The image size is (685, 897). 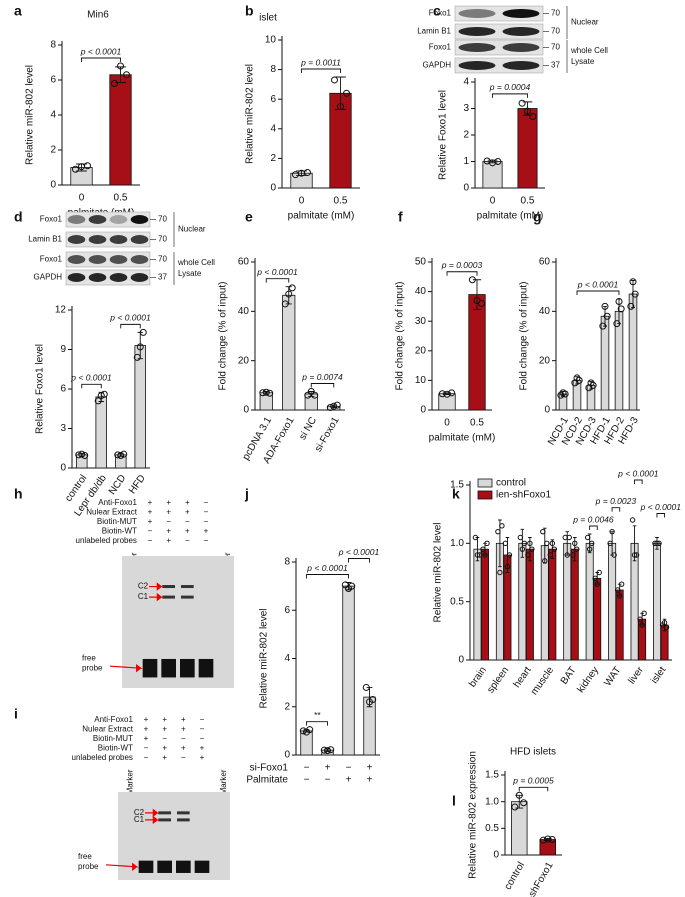 I want to click on x-axis-label: palmitate (mM), so click(x=321, y=216).